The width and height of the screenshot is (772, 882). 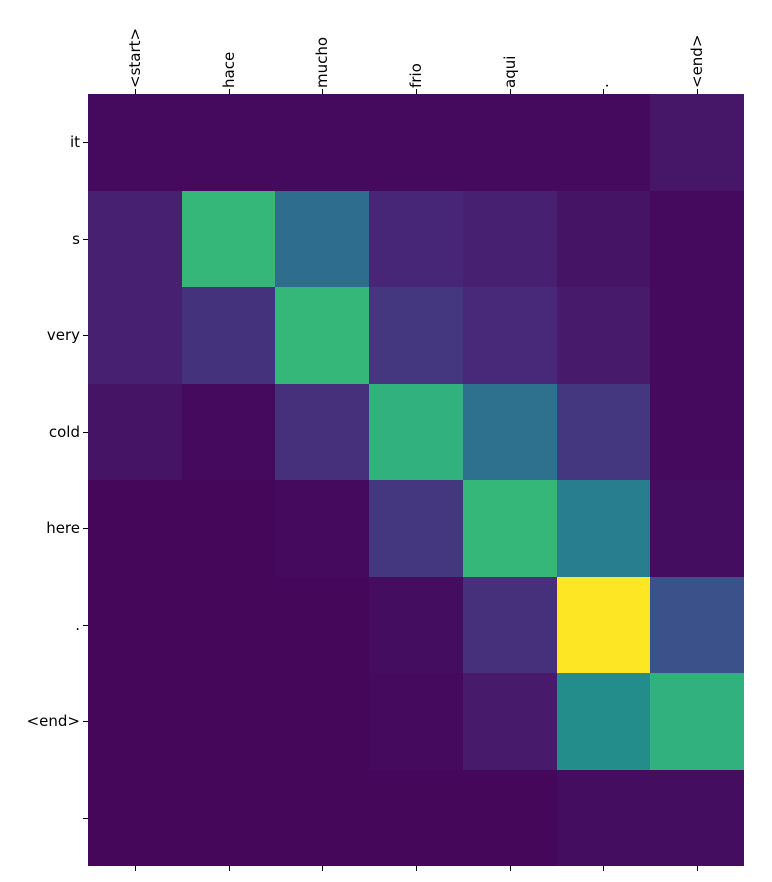 I want to click on y-tick-label: very, so click(x=63, y=335).